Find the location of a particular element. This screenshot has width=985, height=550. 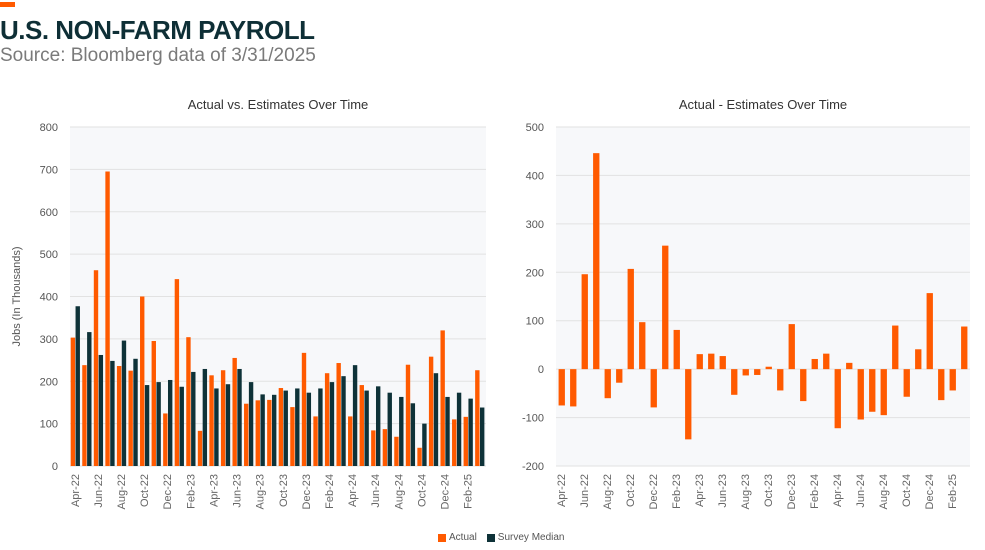

header-accent-bar is located at coordinates (7, 4).